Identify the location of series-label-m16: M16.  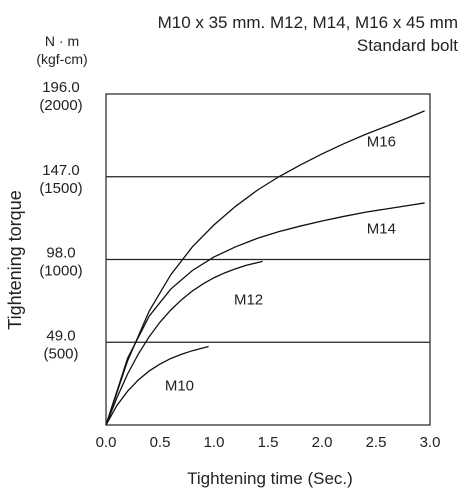
(381, 141).